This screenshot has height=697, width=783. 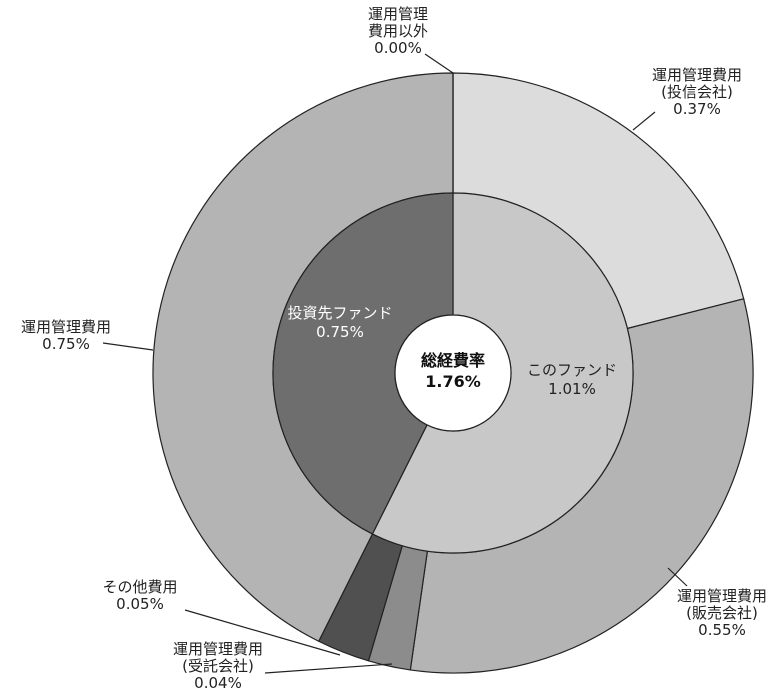 What do you see at coordinates (453, 381) in the screenshot?
I see `center-value: 1.76%` at bounding box center [453, 381].